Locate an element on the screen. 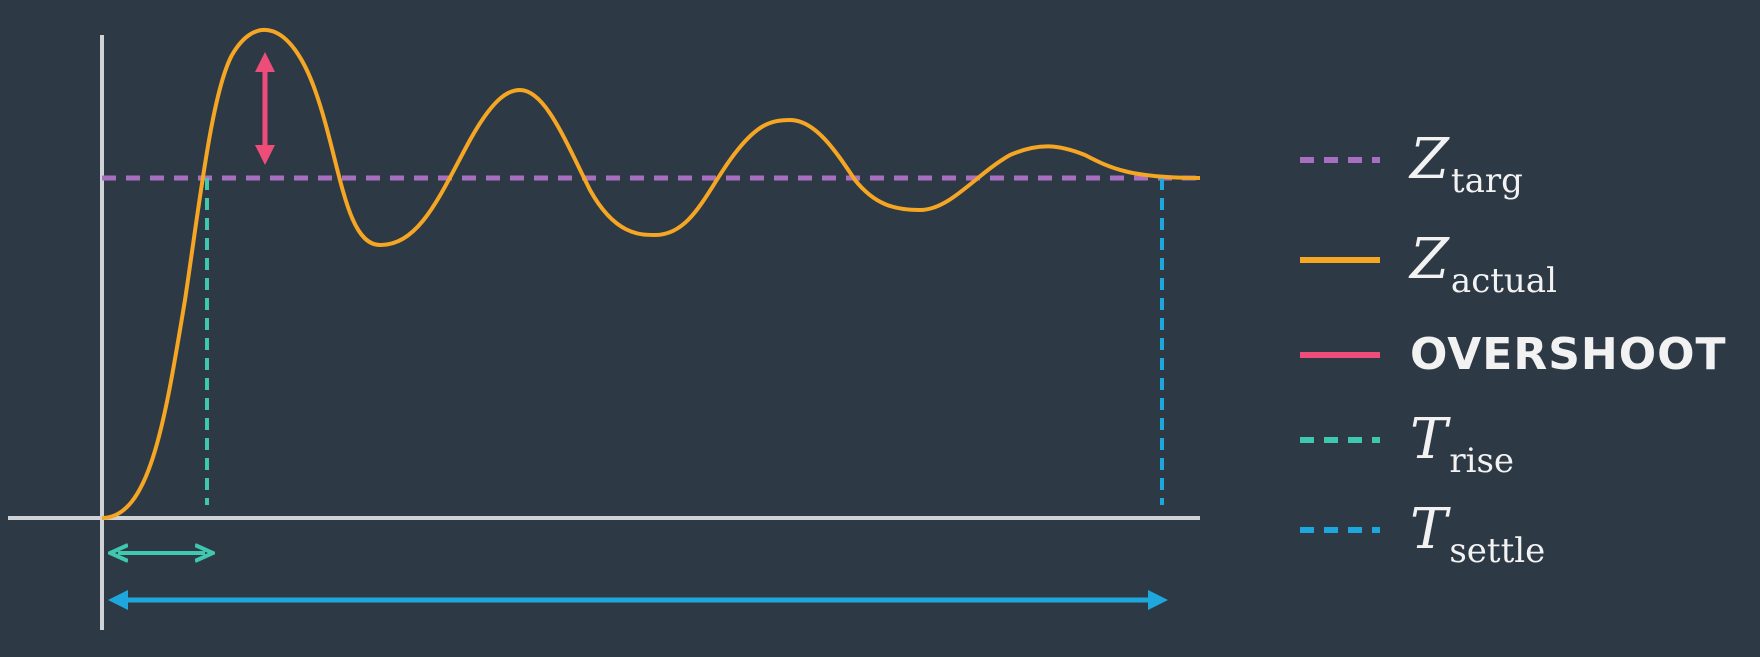 Image resolution: width=1760 pixels, height=657 pixels. legend-sub-target: targ is located at coordinates (1486, 181).